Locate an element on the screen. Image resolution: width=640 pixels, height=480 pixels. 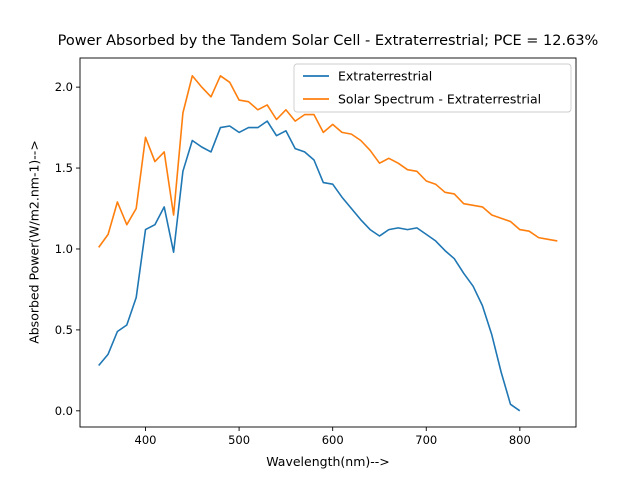
y-tick-label: 1.0 is located at coordinates (64, 249).